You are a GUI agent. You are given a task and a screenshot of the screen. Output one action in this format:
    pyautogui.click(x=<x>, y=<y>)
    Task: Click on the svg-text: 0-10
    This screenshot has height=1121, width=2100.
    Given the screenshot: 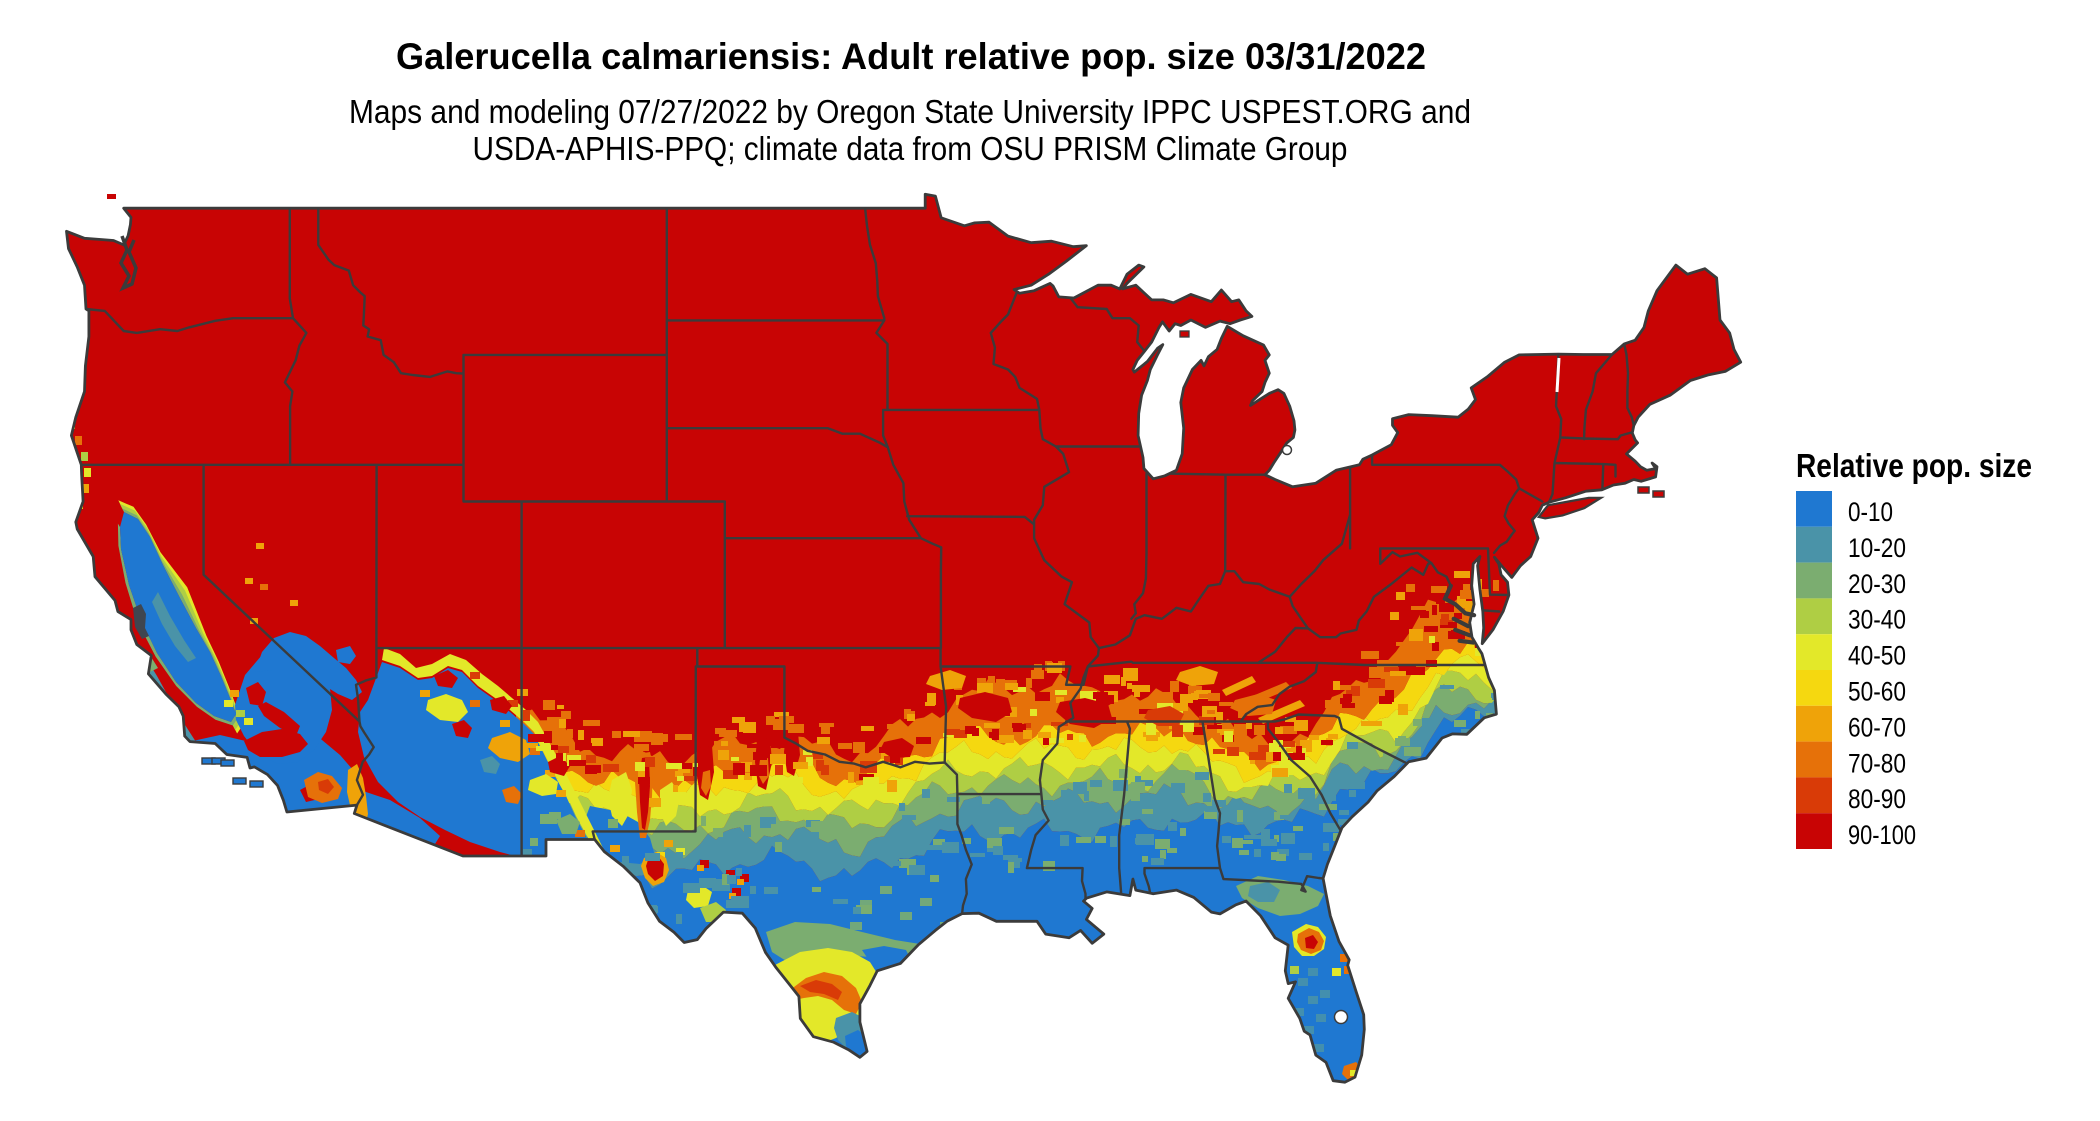 What is the action you would take?
    pyautogui.click(x=1870, y=512)
    